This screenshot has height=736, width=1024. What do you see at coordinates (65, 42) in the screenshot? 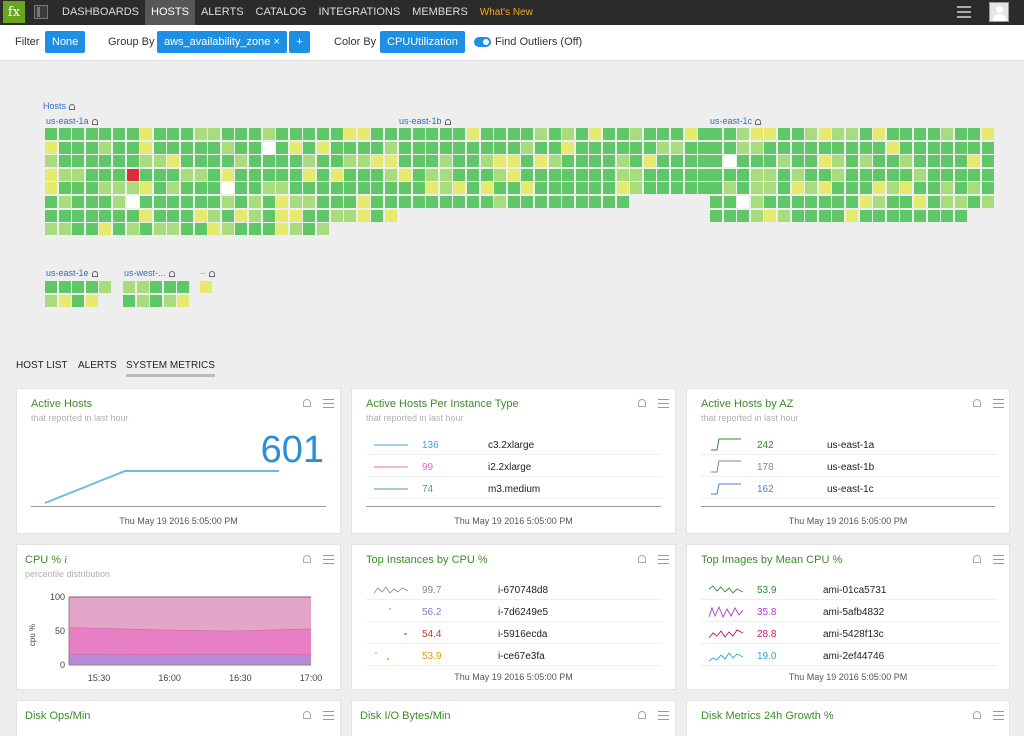
I see `filter-button: None` at bounding box center [65, 42].